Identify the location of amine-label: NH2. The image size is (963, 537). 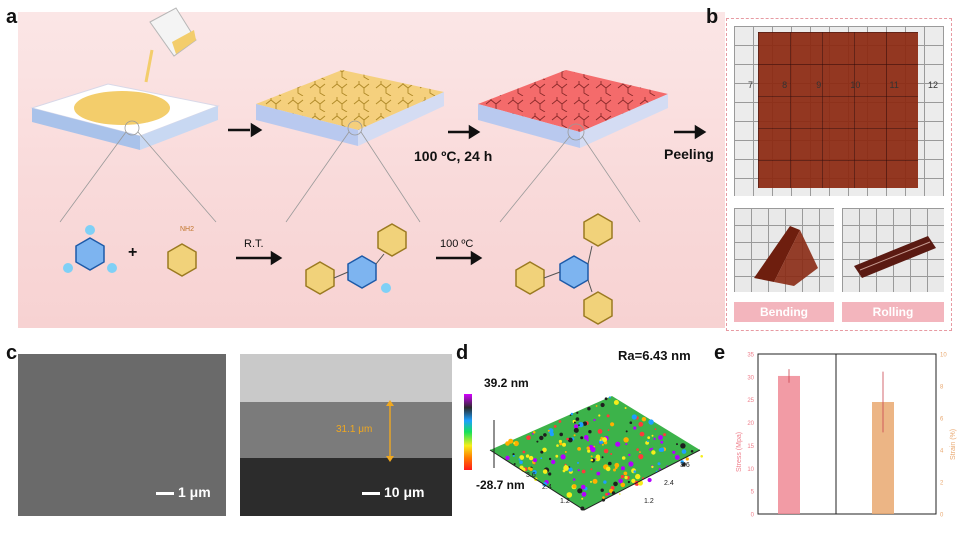
(187, 229).